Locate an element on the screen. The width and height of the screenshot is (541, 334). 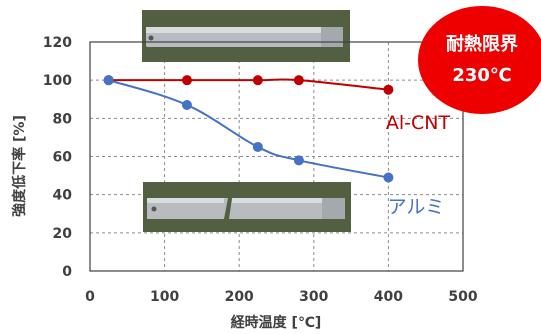
y-tick-label: 100 is located at coordinates (57, 81).